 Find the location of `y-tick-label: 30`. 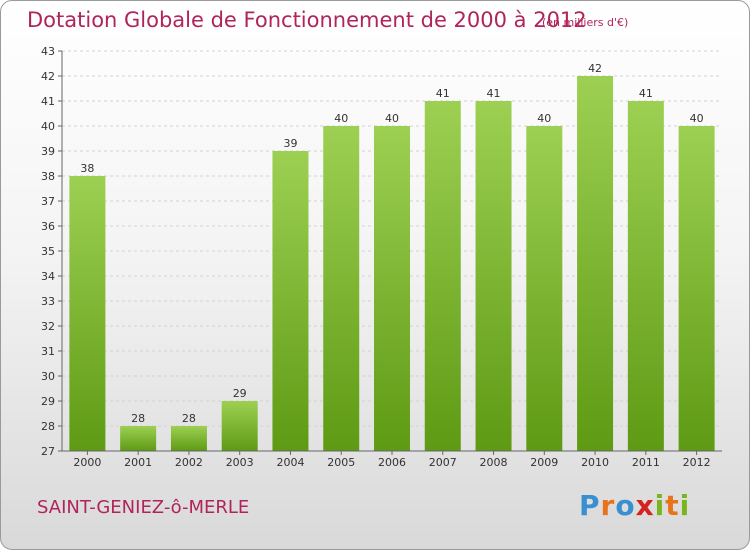

y-tick-label: 30 is located at coordinates (48, 376).